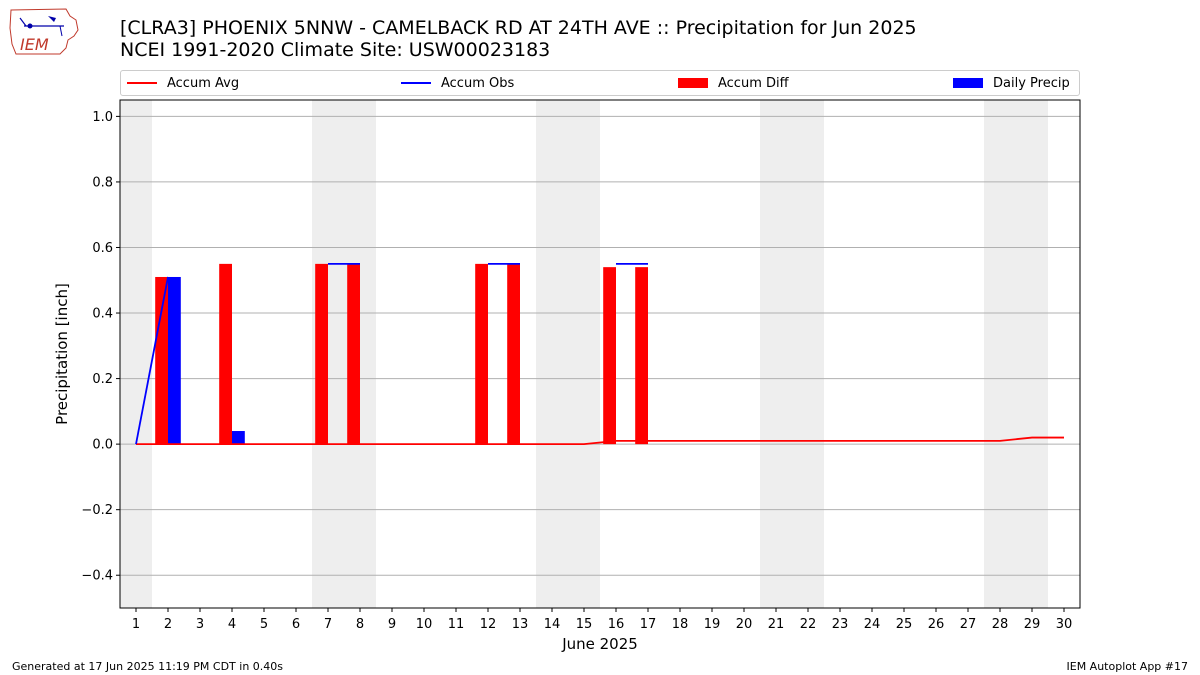  What do you see at coordinates (478, 83) in the screenshot?
I see `legend-label-accum-obs: Accum Obs` at bounding box center [478, 83].